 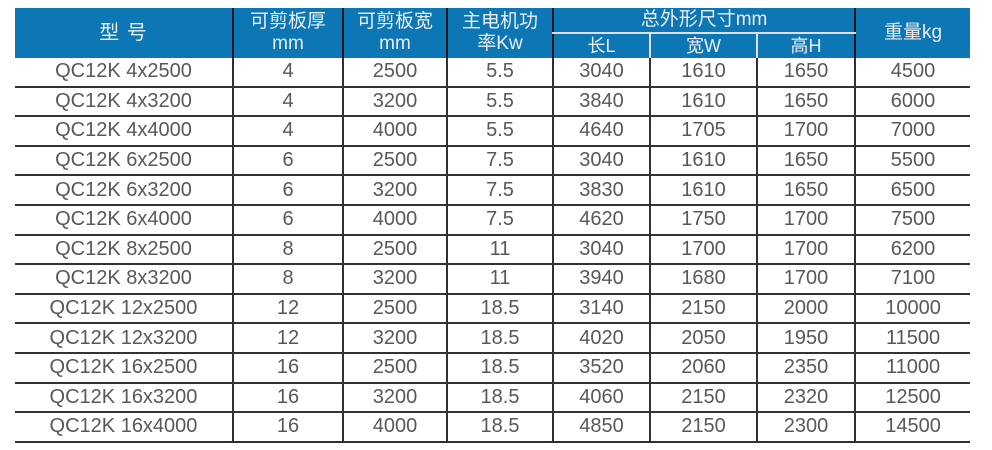 I want to click on table-row: QC12K 6x3200 6 3200 7.5 3830 1610 1650 6500, so click(x=493, y=190).